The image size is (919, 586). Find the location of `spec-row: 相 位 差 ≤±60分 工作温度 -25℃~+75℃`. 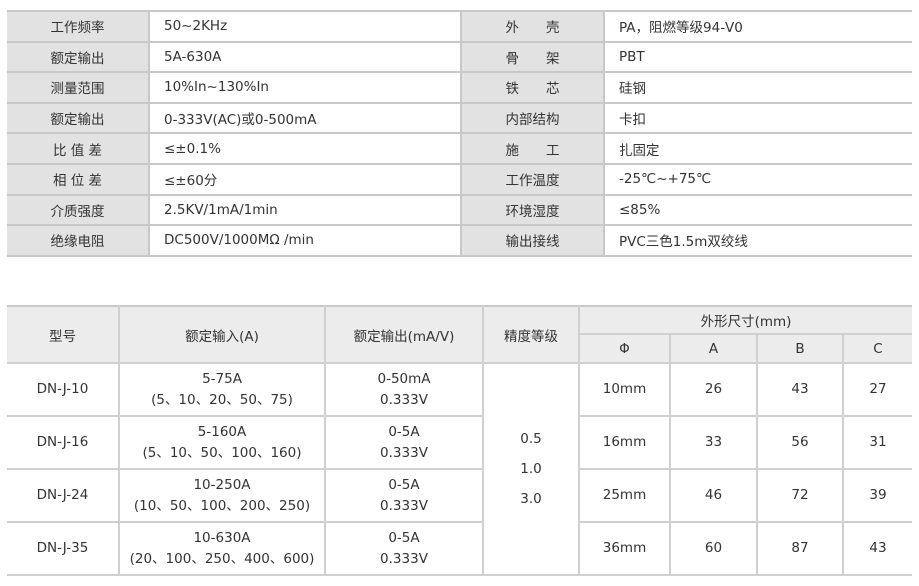

spec-row: 相 位 差 ≤±60分 工作温度 -25℃~+75℃ is located at coordinates (459, 179).